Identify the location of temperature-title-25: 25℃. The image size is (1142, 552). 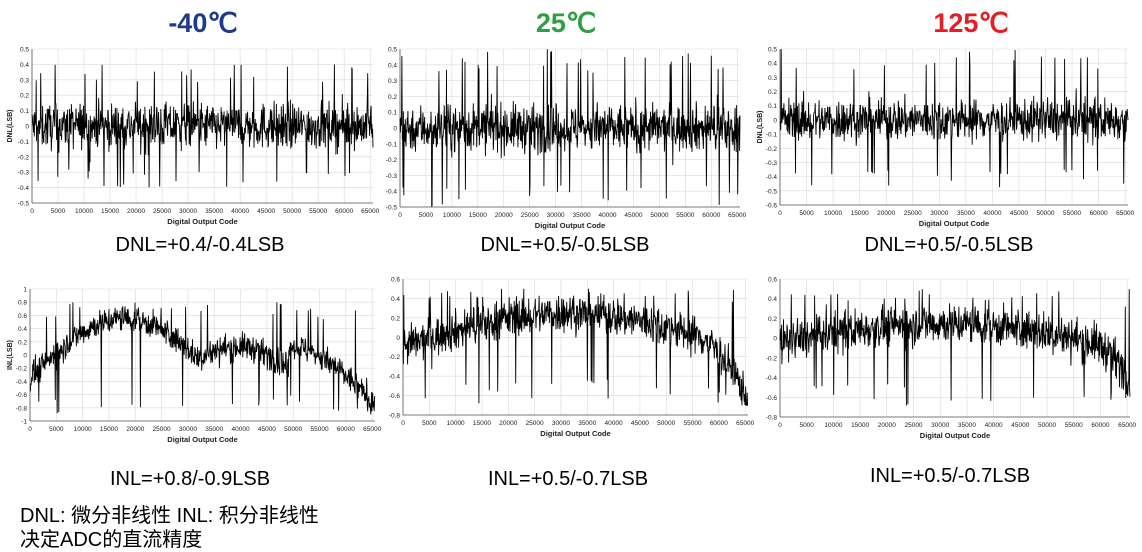
(566, 23).